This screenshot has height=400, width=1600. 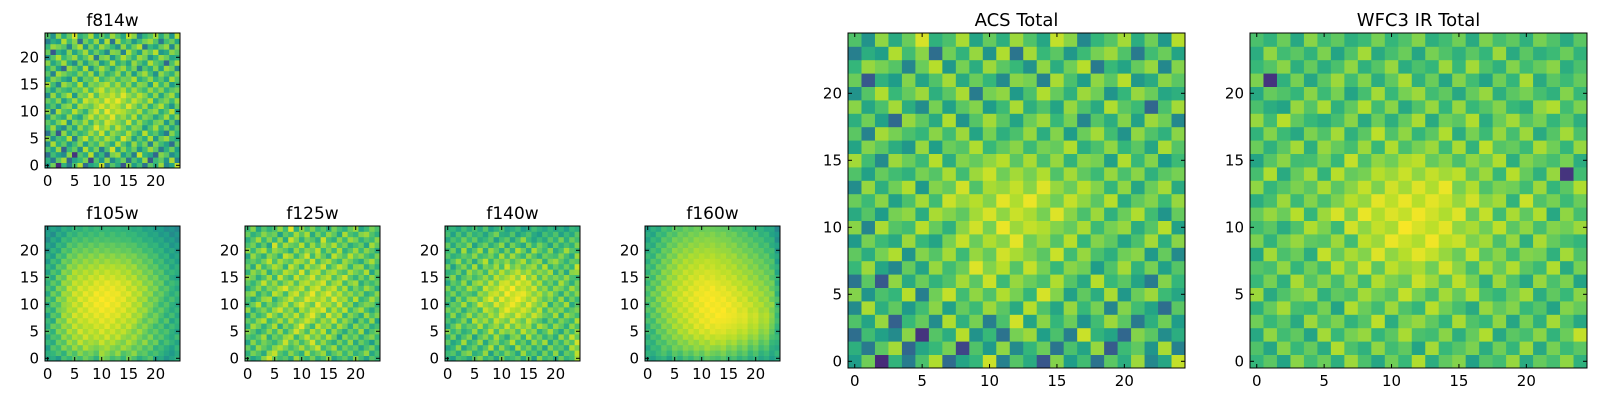 I want to click on axes-frame, so click(x=712, y=293).